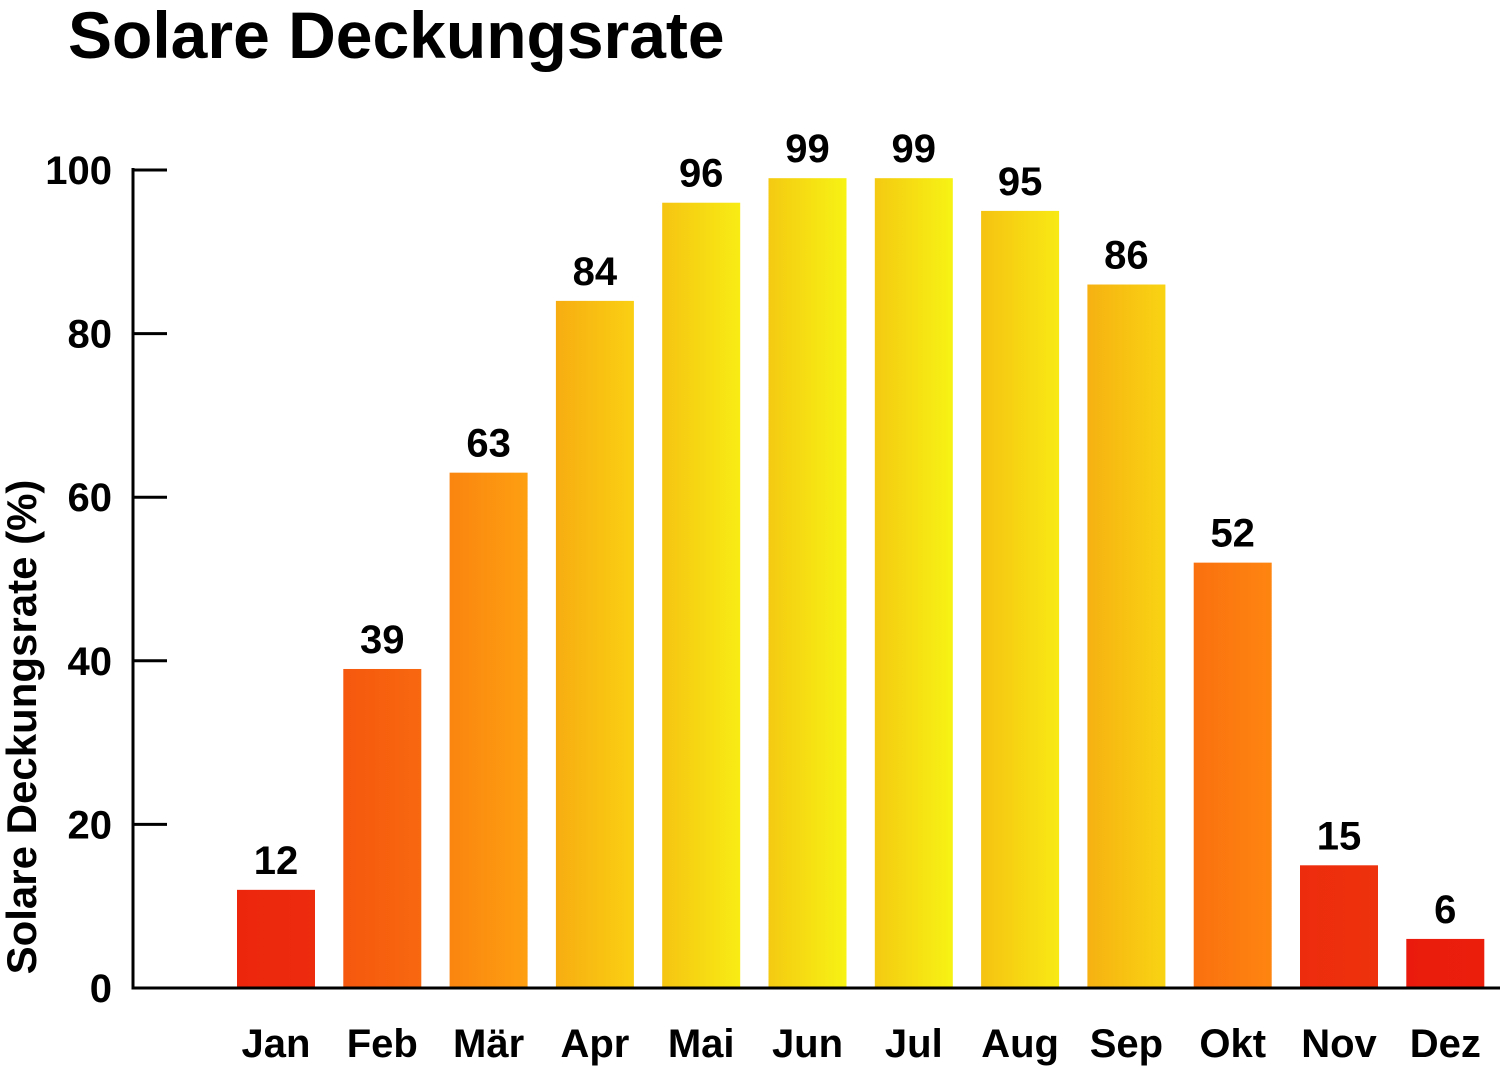 This screenshot has height=1069, width=1500. Describe the element at coordinates (22, 727) in the screenshot. I see `y-axis-label: Solare Deckungsrate (%)` at that location.